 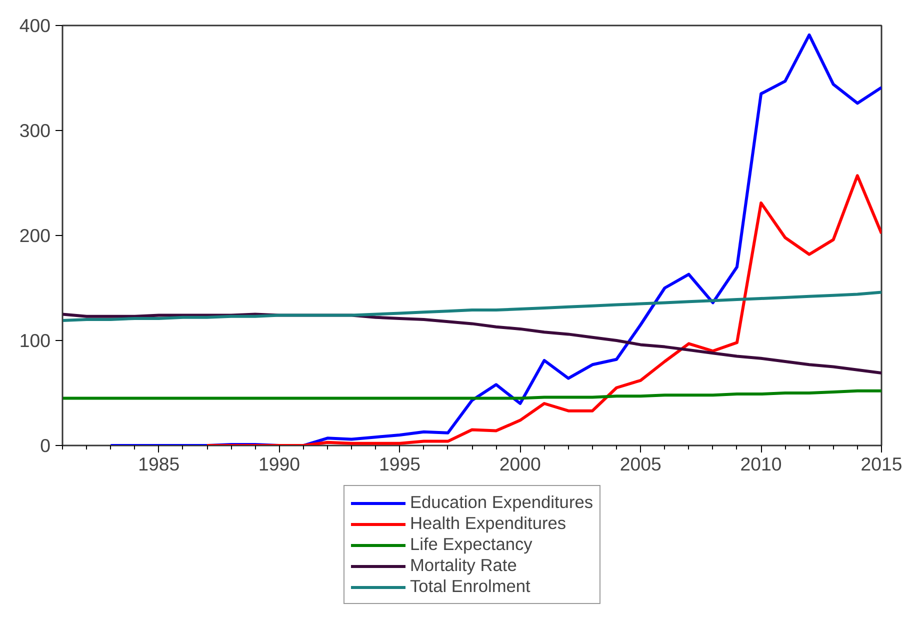 I want to click on legend-label: Life Expectancy, so click(x=471, y=544).